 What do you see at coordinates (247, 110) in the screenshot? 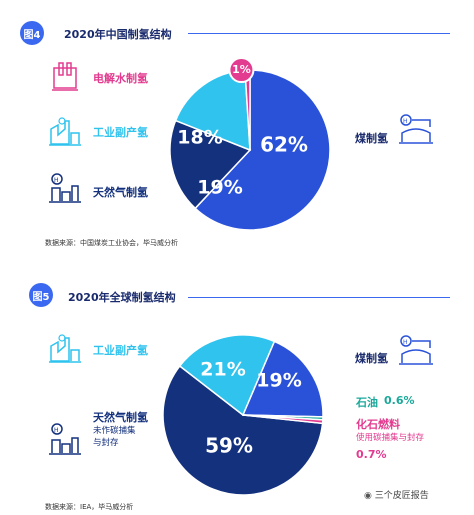
I see `fig4-slice-electrolysis` at bounding box center [247, 110].